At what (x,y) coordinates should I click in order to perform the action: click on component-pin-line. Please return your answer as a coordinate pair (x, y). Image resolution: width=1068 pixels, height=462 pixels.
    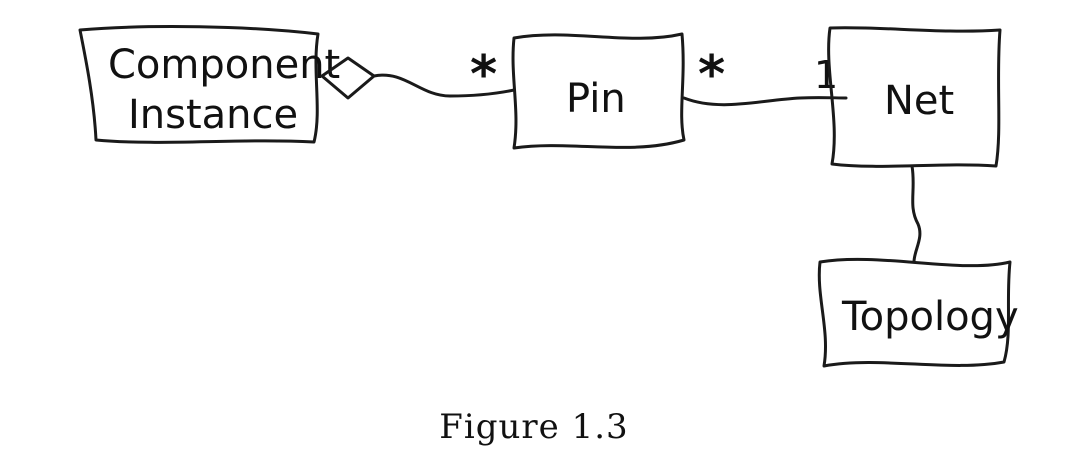
    Looking at the image, I should click on (444, 85).